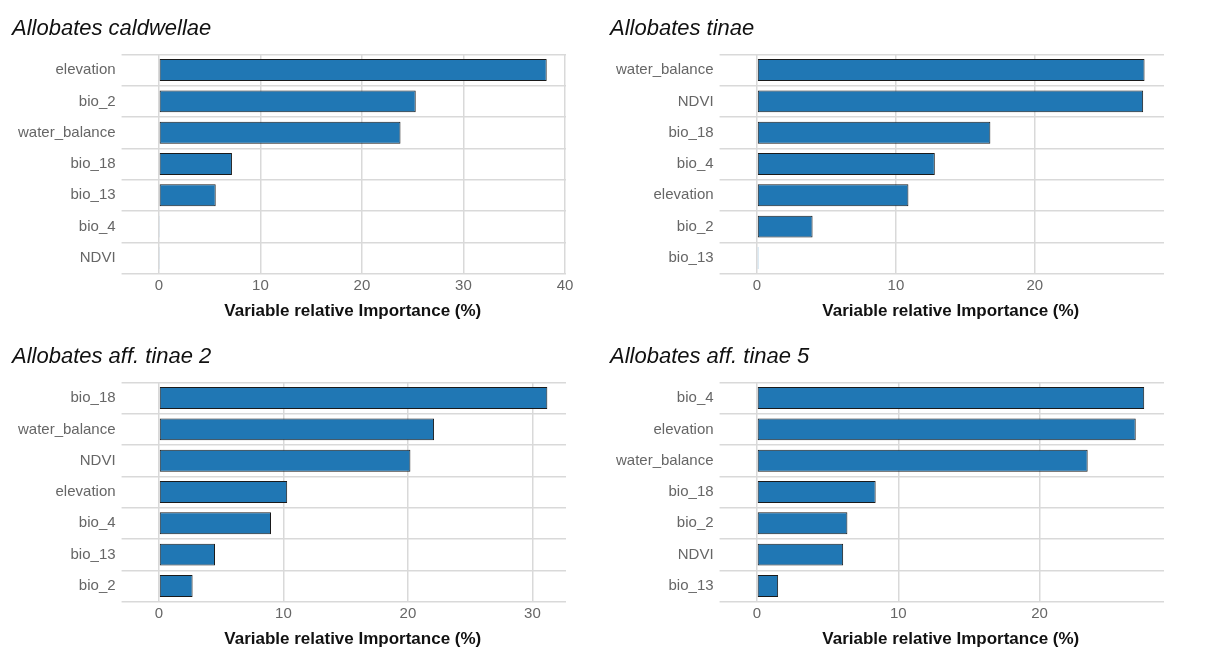 The height and width of the screenshot is (660, 1212). Describe the element at coordinates (681, 28) in the screenshot. I see `chart-title: Allobates tinae` at that location.